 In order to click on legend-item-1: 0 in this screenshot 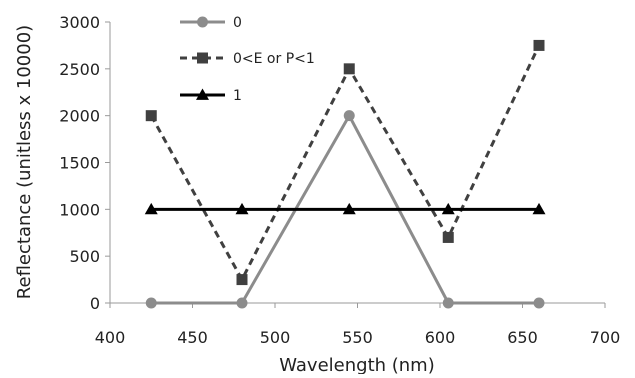, I will do `click(211, 23)`.